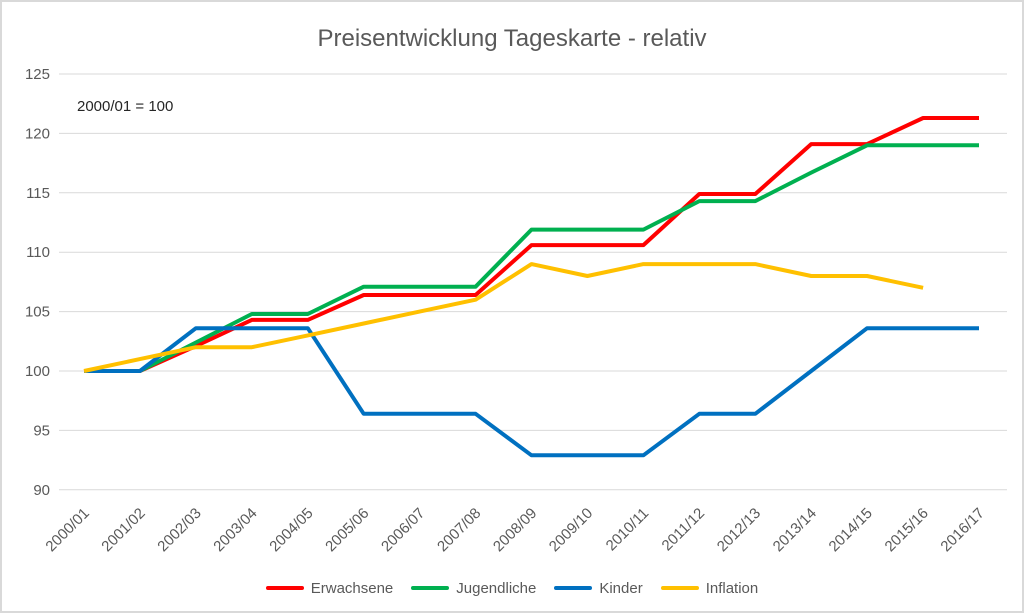 The width and height of the screenshot is (1024, 613). Describe the element at coordinates (123, 530) in the screenshot. I see `x-tick-label: 2001/02` at that location.